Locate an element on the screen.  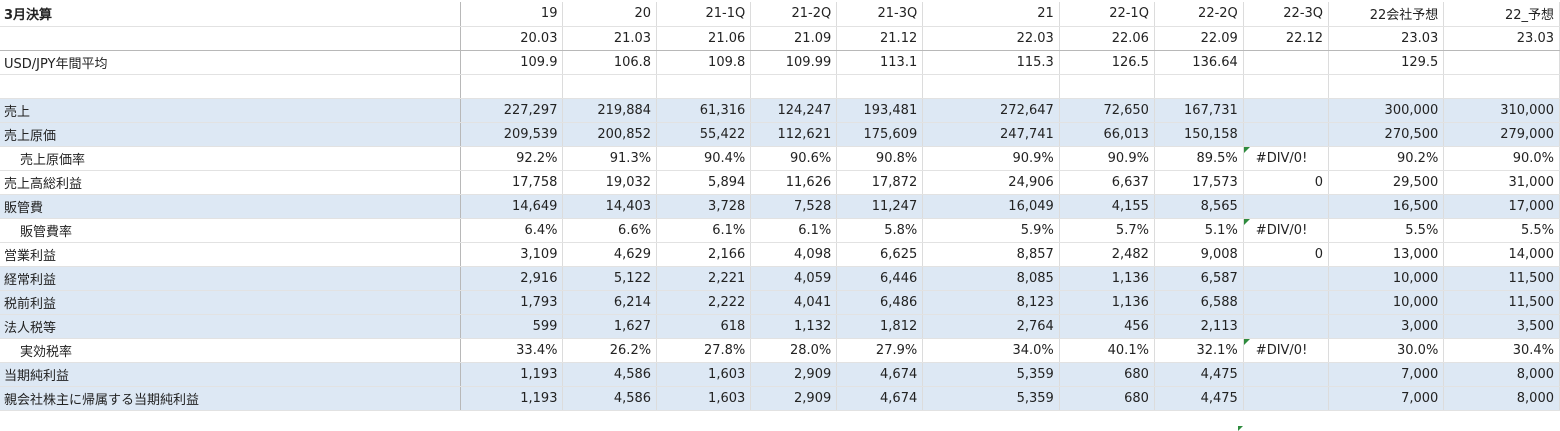
fx-cell: 136.64 is located at coordinates (1199, 62).